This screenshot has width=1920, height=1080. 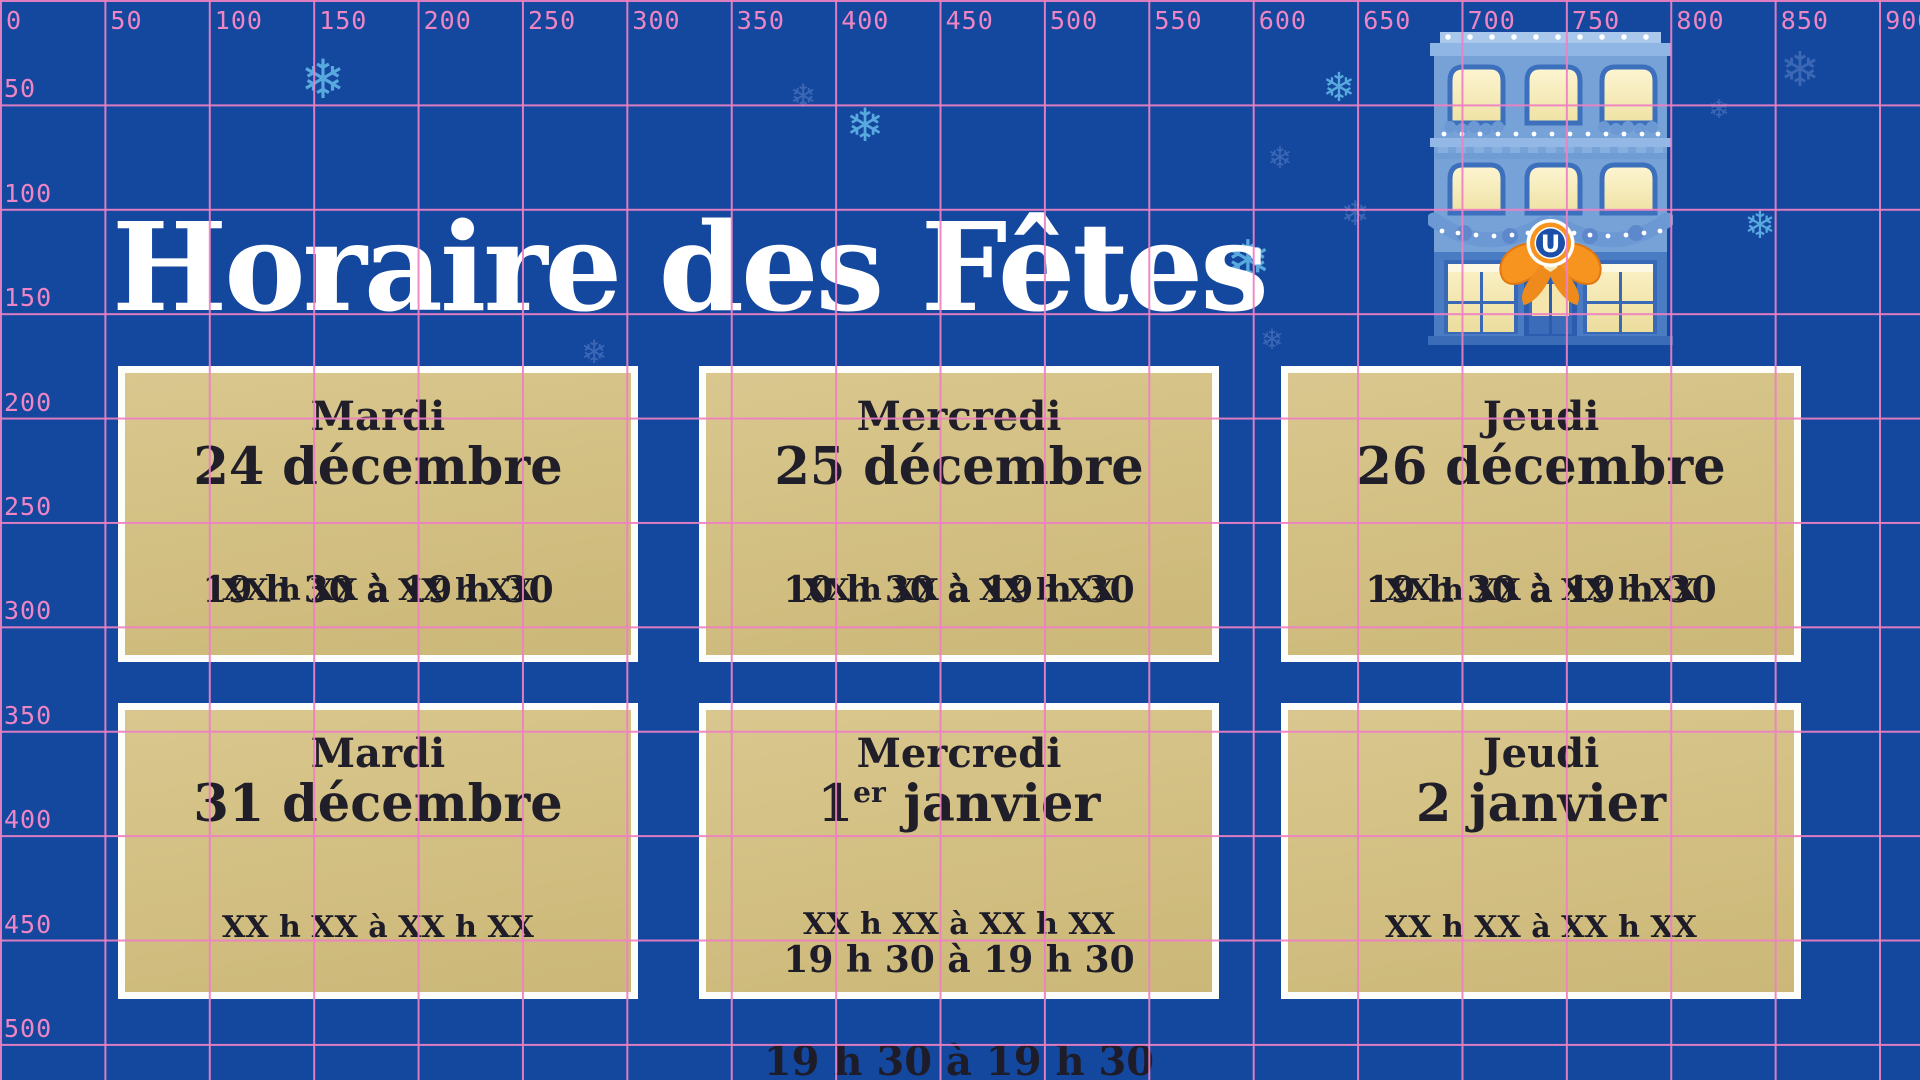 What do you see at coordinates (690, 266) in the screenshot?
I see `poster-title: Horaire des Fêtes` at bounding box center [690, 266].